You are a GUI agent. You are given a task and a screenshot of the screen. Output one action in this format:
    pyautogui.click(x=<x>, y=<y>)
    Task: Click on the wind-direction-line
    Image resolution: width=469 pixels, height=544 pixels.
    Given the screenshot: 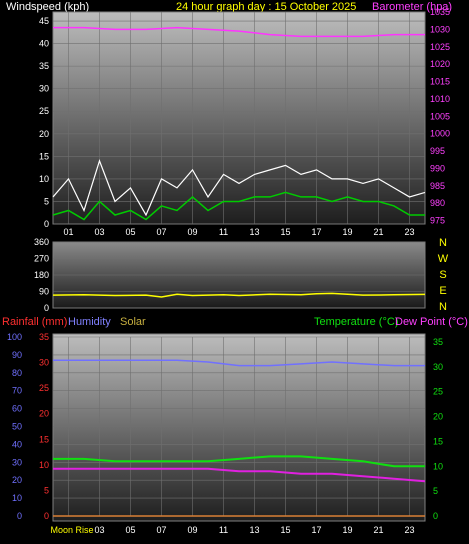 What is the action you would take?
    pyautogui.click(x=239, y=295)
    